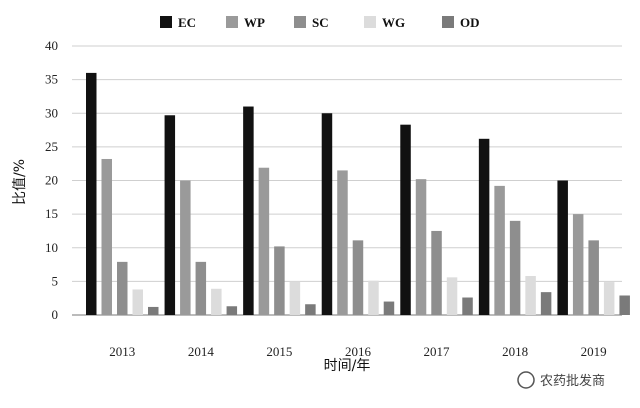 Image resolution: width=640 pixels, height=408 pixels. I want to click on bar-wp-2014, so click(185, 247).